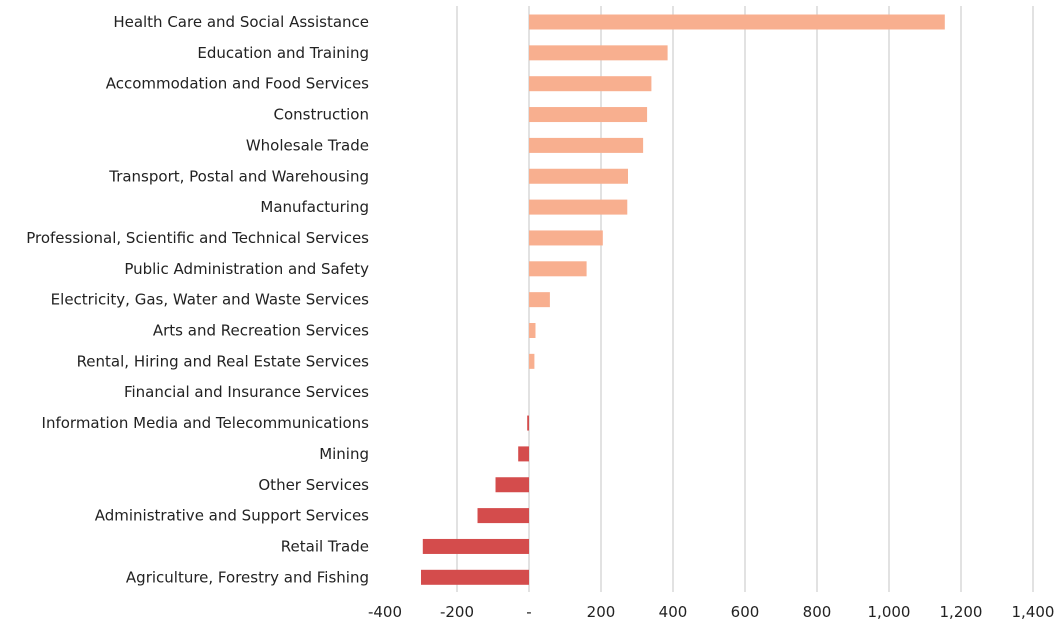 The height and width of the screenshot is (626, 1057). What do you see at coordinates (307, 145) in the screenshot?
I see `category-label: Wholesale Trade` at bounding box center [307, 145].